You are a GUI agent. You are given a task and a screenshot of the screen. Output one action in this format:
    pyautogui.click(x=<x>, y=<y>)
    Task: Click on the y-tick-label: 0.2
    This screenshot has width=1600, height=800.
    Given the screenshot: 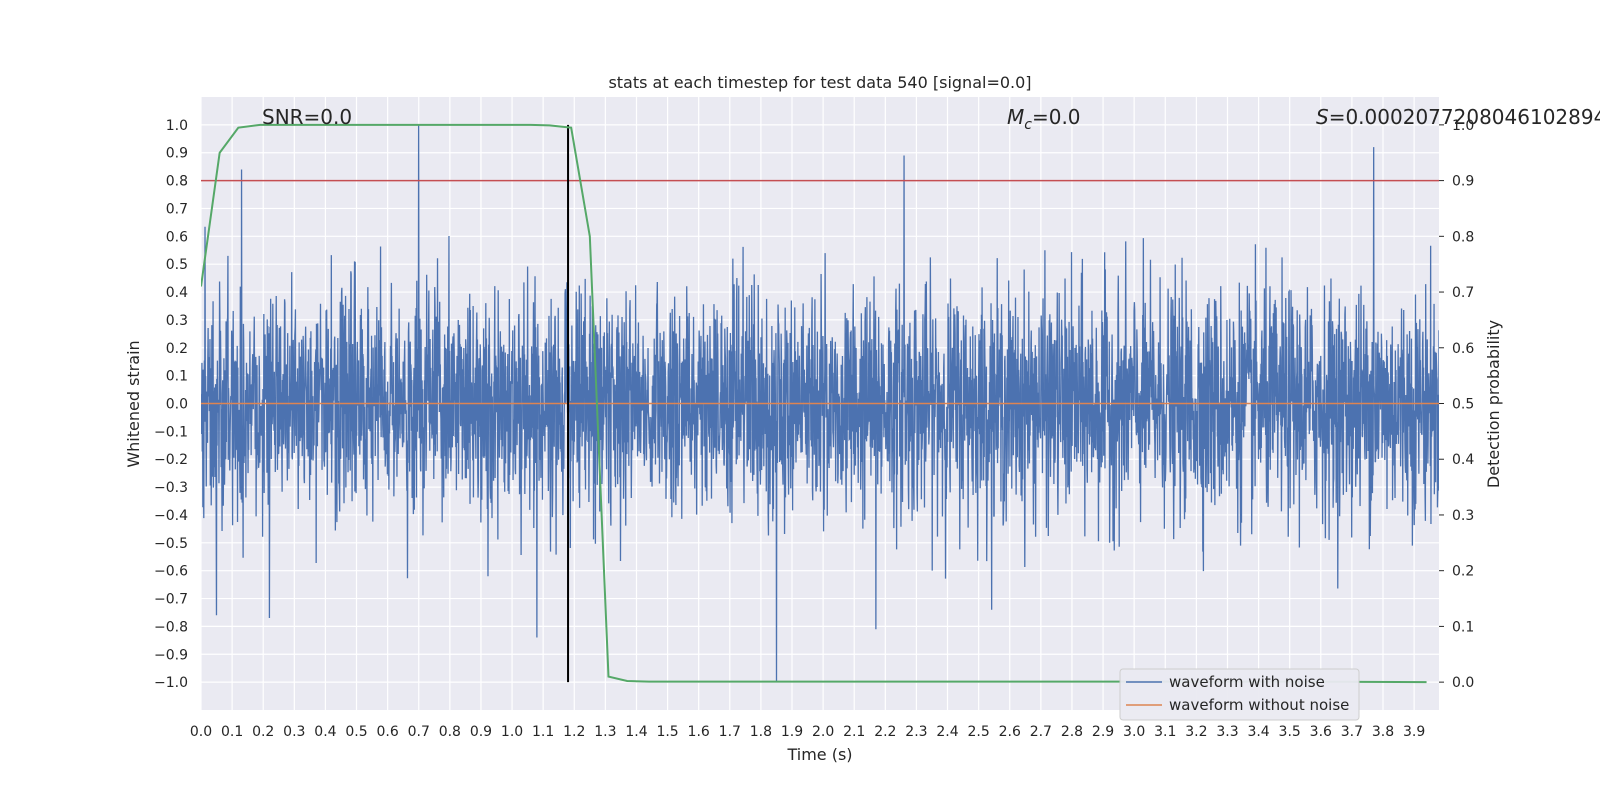 What is the action you would take?
    pyautogui.click(x=177, y=349)
    